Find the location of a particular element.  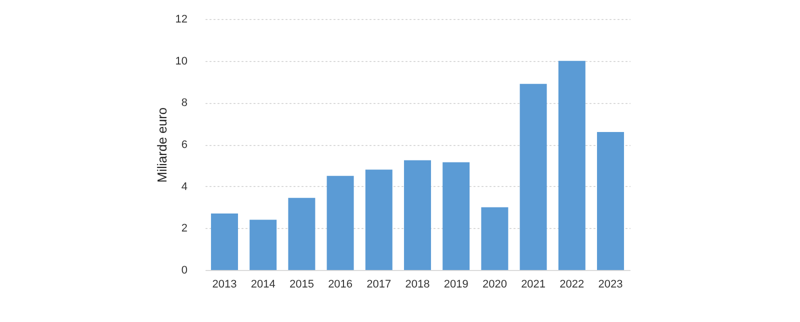

y-tick-label: 6 is located at coordinates (184, 145).